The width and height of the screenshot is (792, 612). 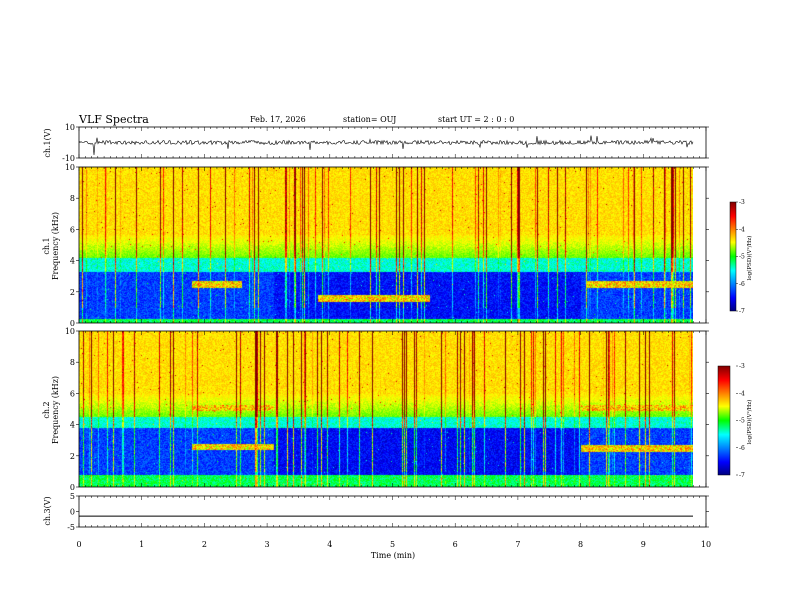 I want to click on ch1-spectrogram-ytick-label: 6, so click(x=72, y=229).